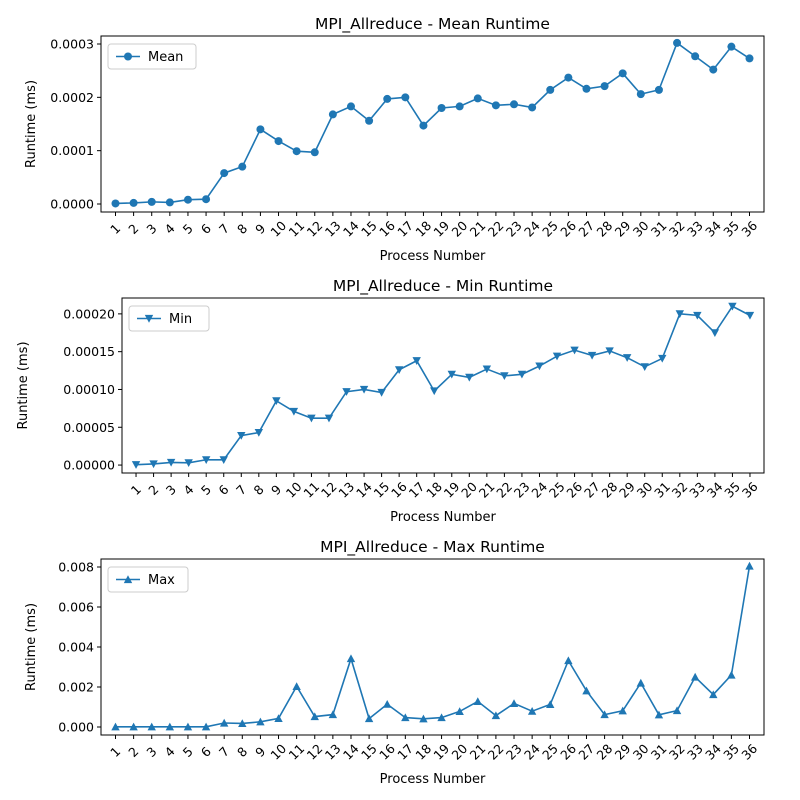  What do you see at coordinates (169, 318) in the screenshot?
I see `legend-box` at bounding box center [169, 318].